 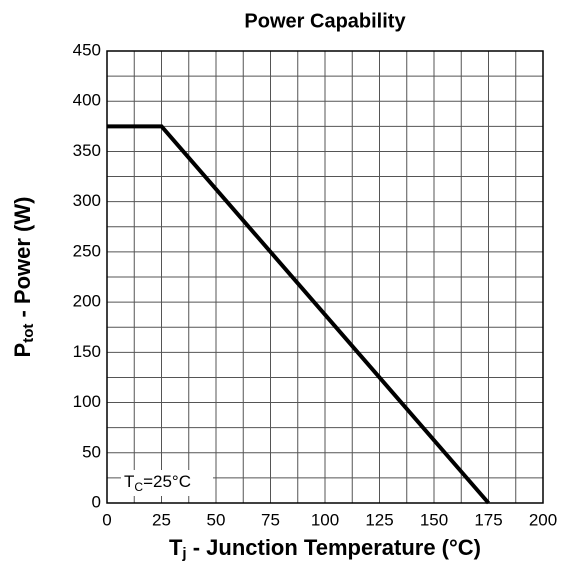 What do you see at coordinates (91, 451) in the screenshot?
I see `y-tick-label: 50` at bounding box center [91, 451].